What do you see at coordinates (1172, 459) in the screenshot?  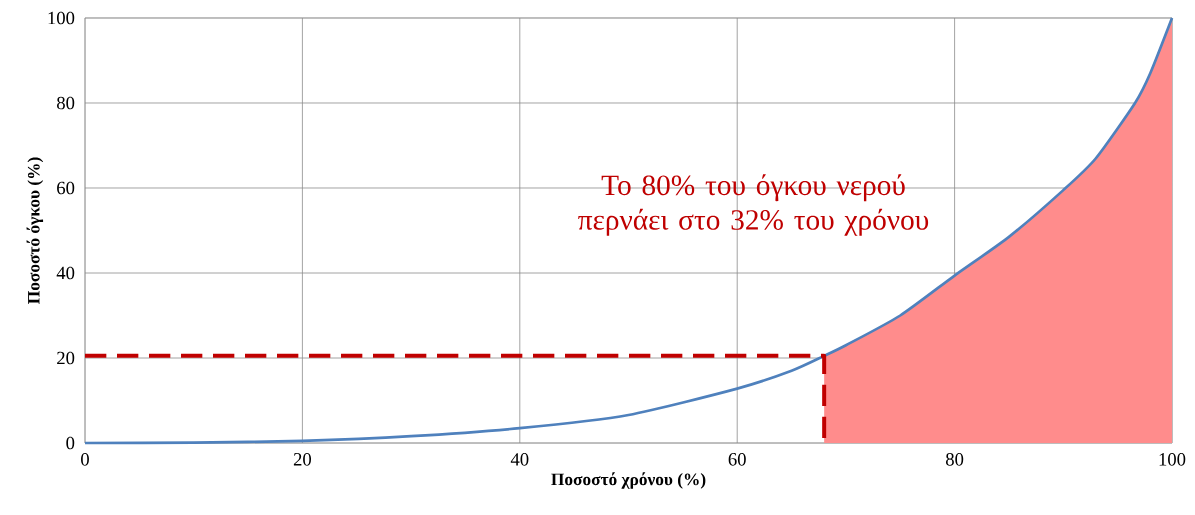 I see `x-tick-label: 100` at bounding box center [1172, 459].